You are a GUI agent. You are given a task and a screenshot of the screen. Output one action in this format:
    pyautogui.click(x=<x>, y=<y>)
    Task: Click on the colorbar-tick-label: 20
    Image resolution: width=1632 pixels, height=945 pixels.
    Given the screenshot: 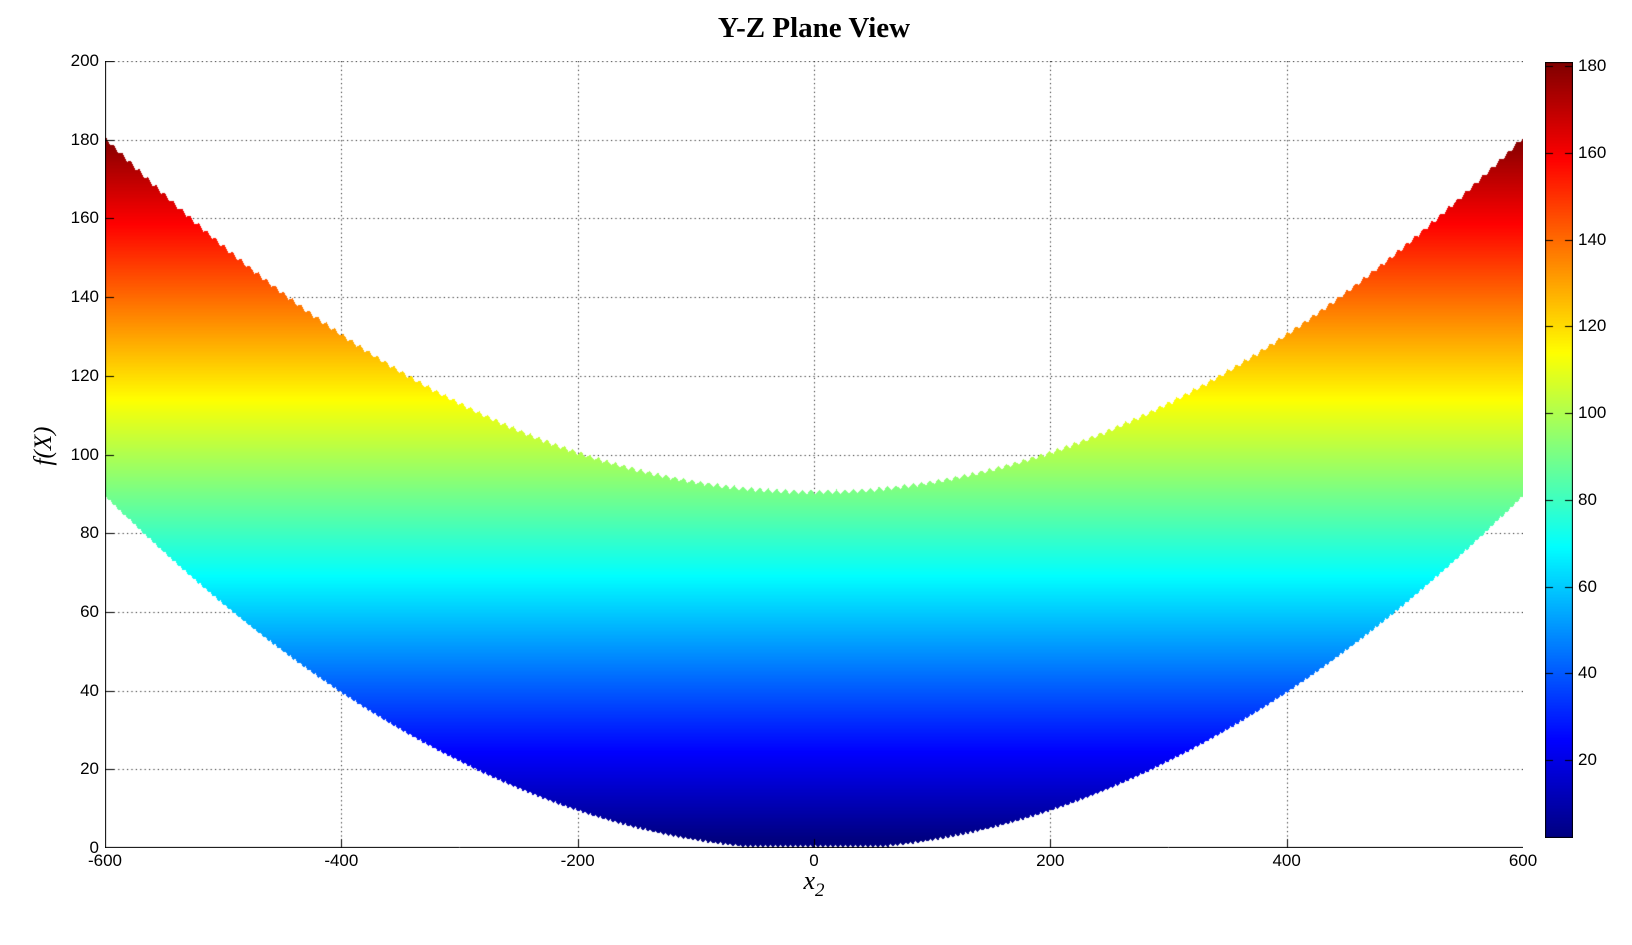 What is the action you would take?
    pyautogui.click(x=1587, y=759)
    